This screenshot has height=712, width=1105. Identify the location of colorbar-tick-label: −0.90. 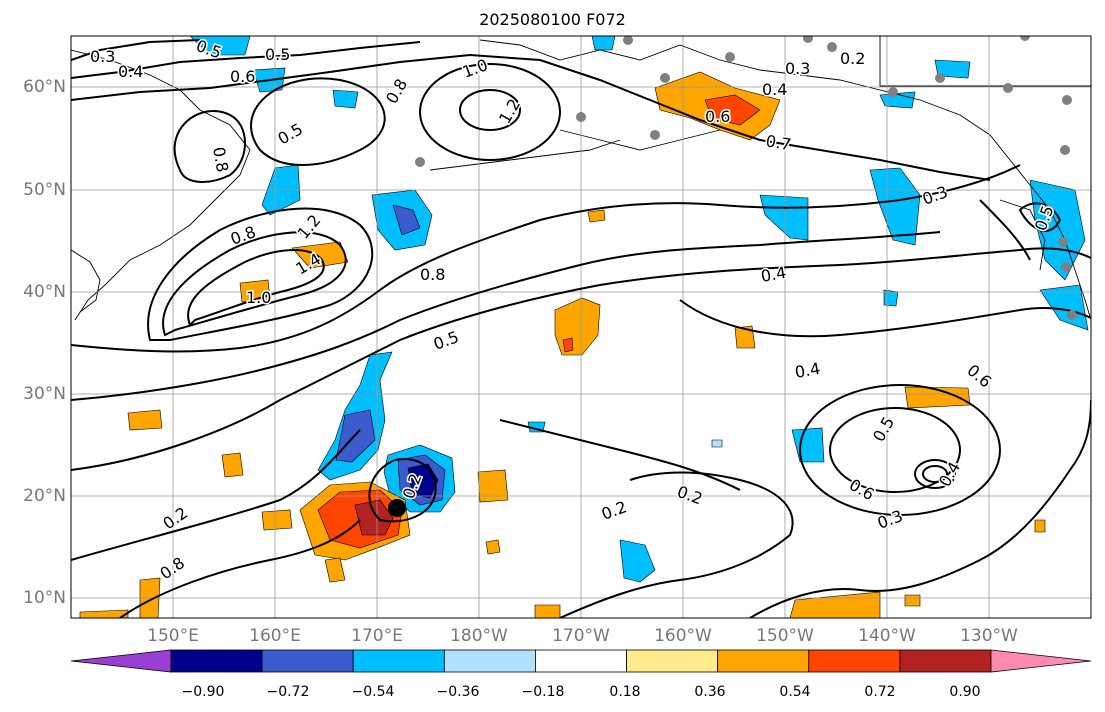
(203, 692).